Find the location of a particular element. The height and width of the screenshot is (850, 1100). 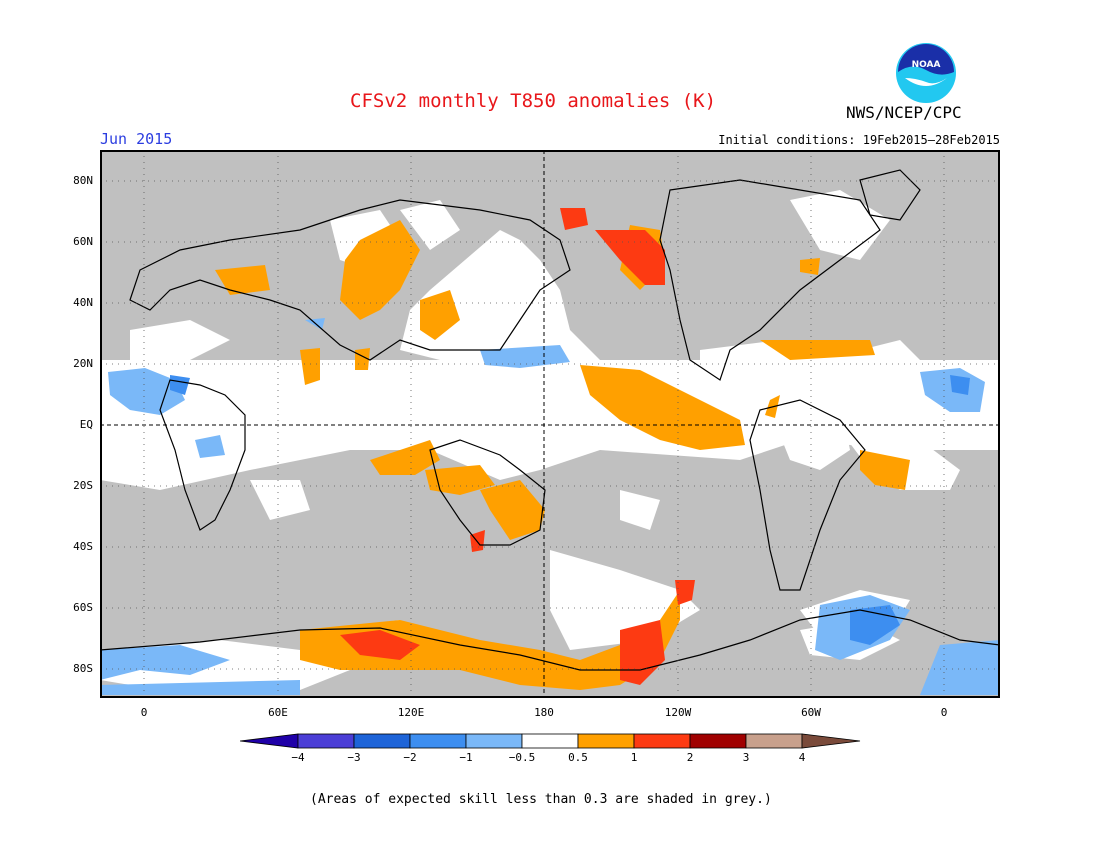

noaa-logo-text: NOAA is located at coordinates (926, 65).